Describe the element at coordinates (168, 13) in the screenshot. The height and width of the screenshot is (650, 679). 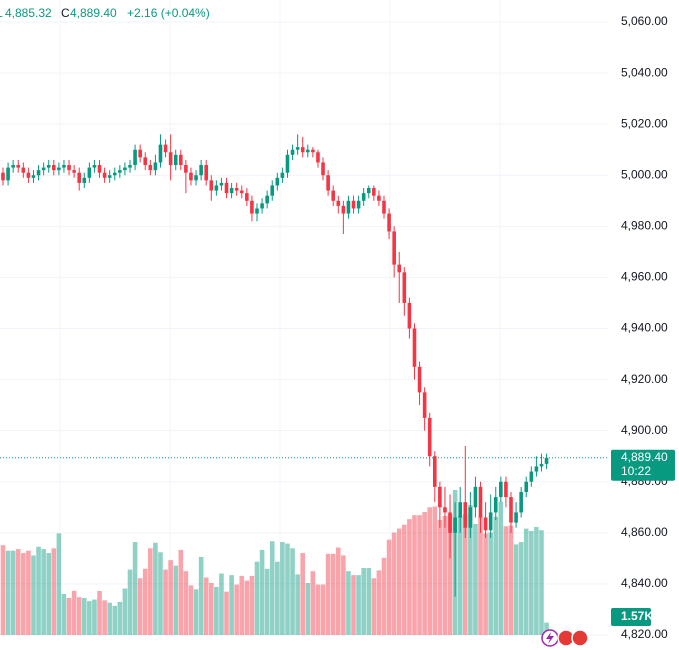
I see `change-value: +2.16 (+0.04%)` at that location.